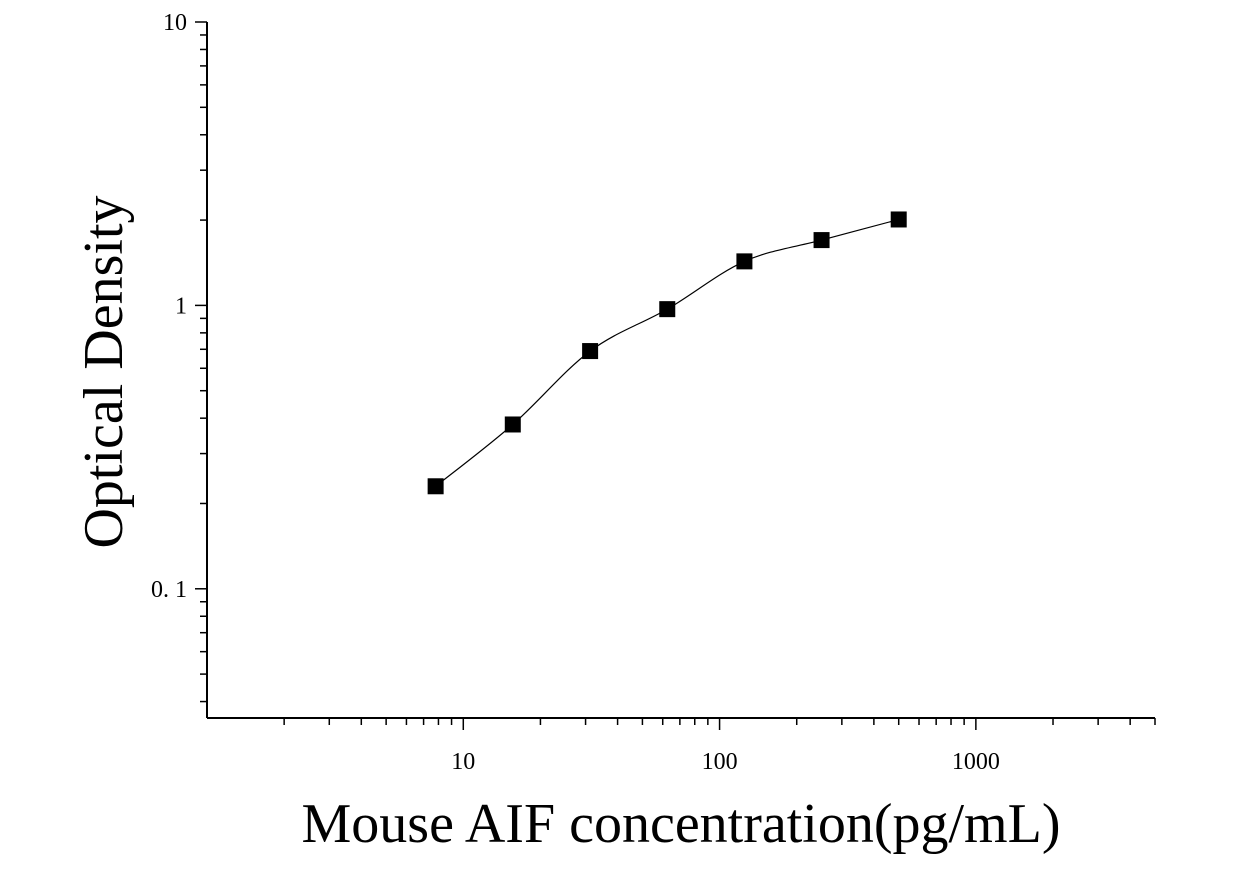  I want to click on y-axis-title: Optical Density, so click(104, 371).